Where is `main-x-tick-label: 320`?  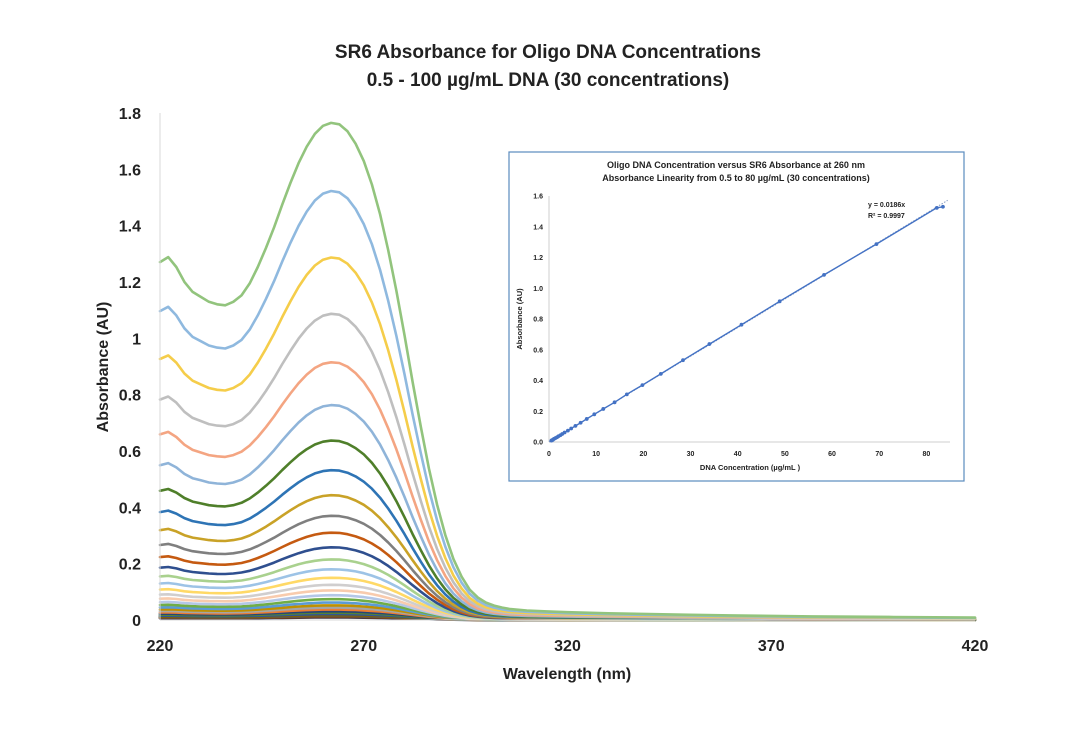 main-x-tick-label: 320 is located at coordinates (567, 646).